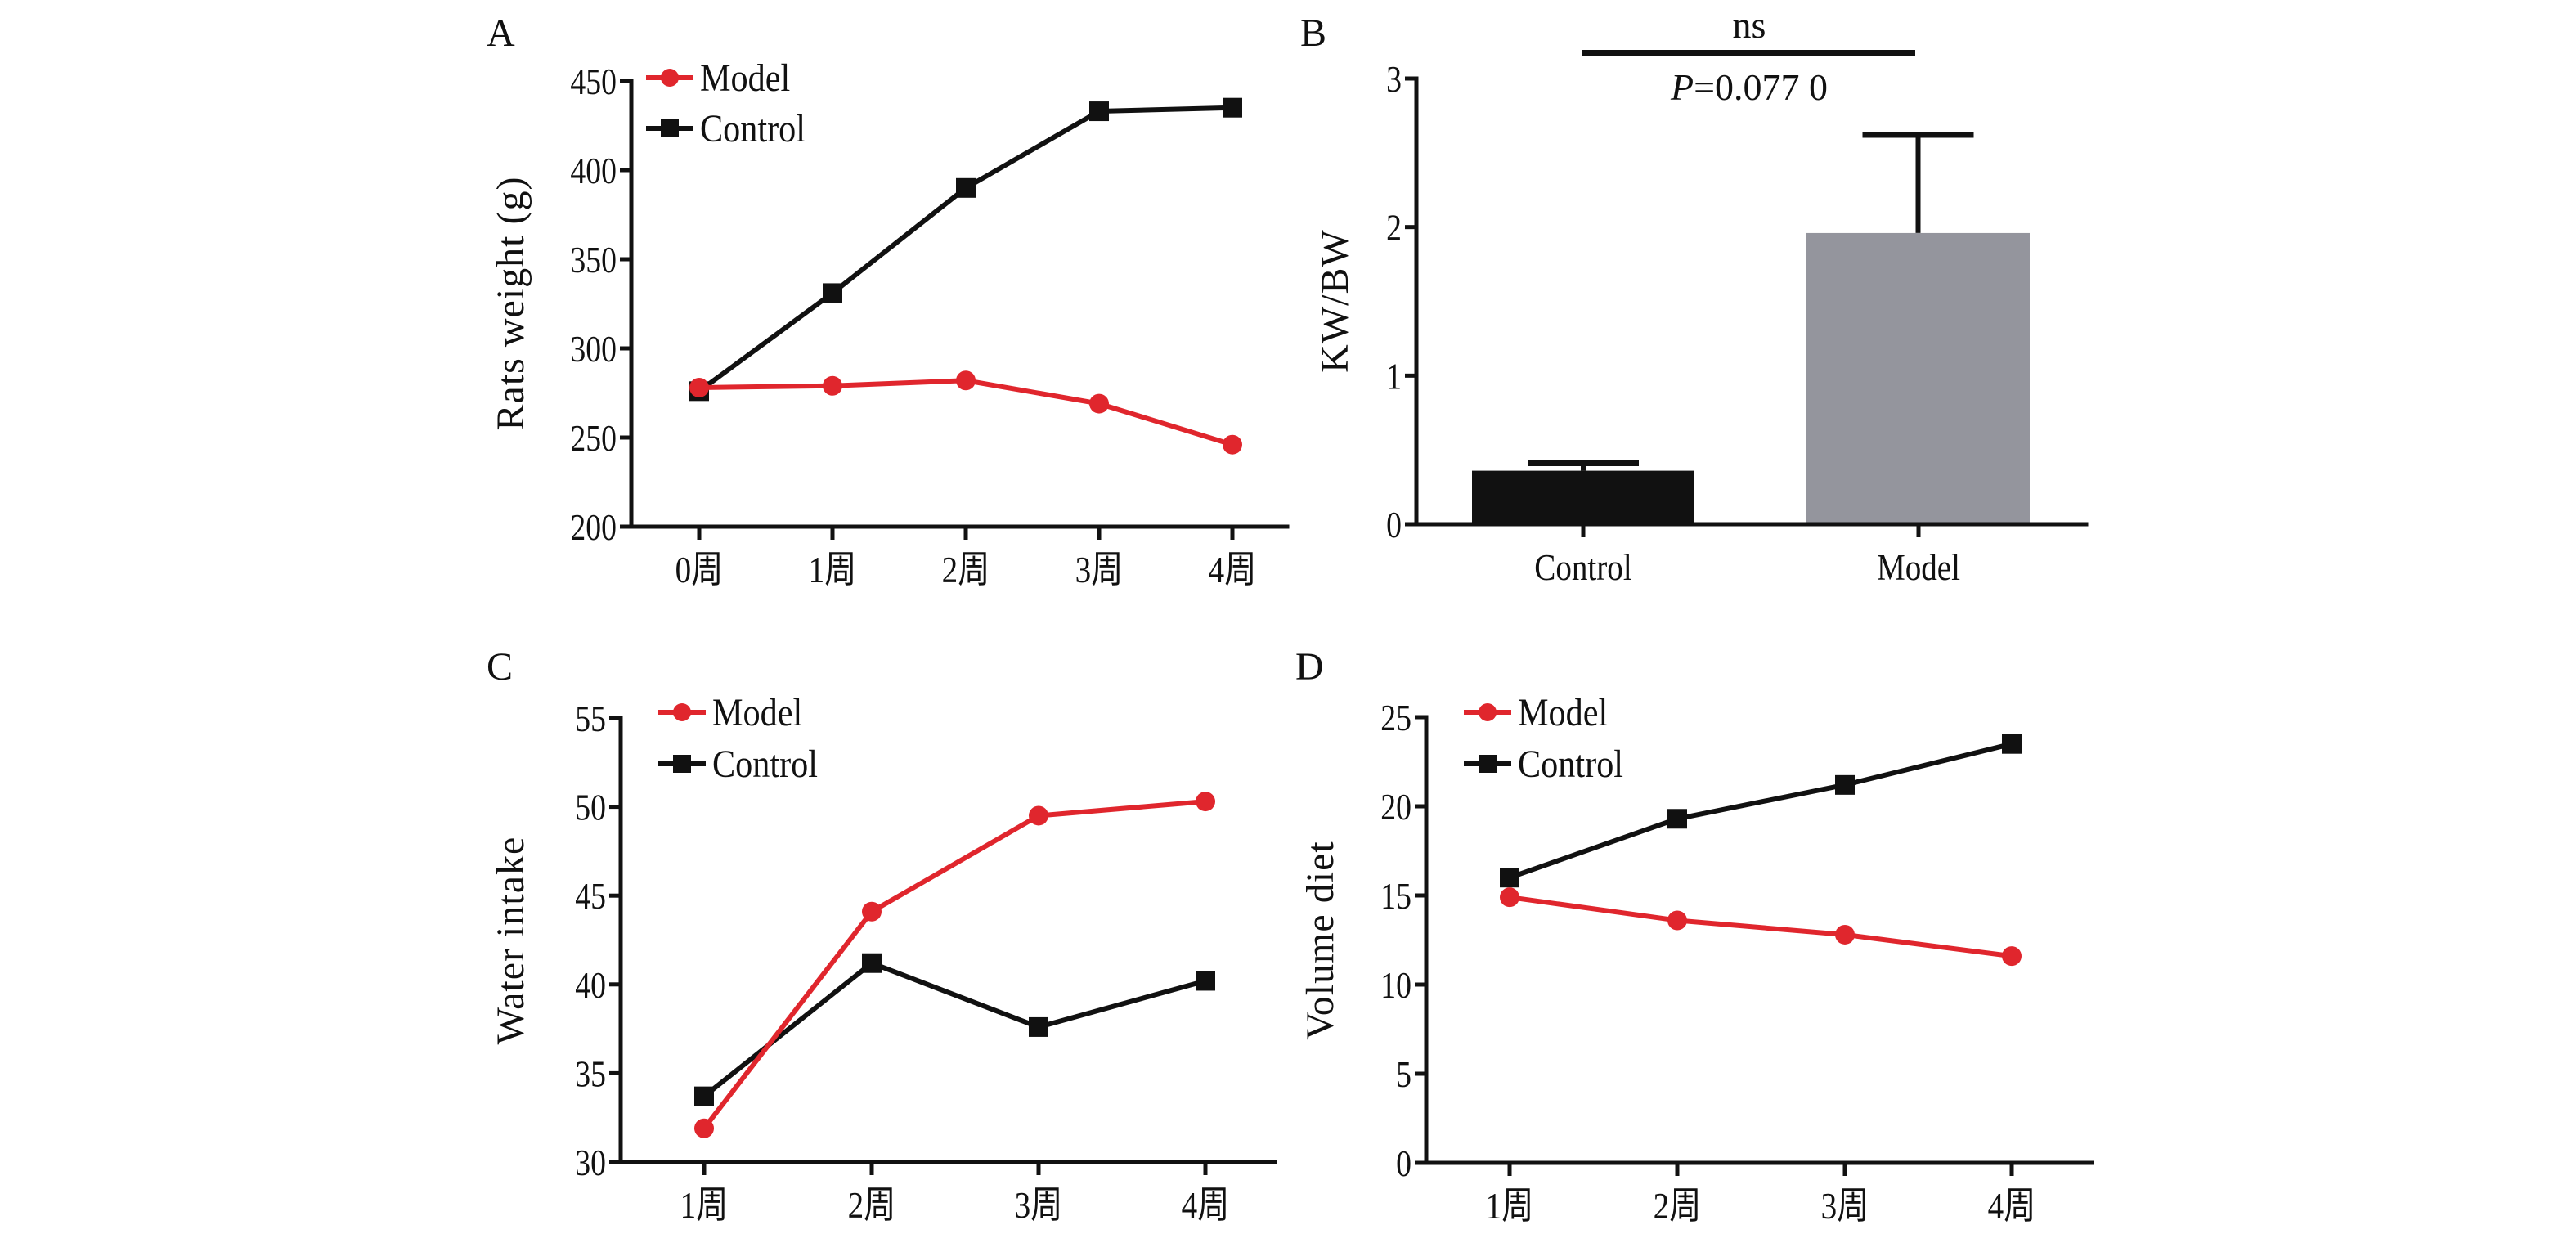 The width and height of the screenshot is (2576, 1234). I want to click on y-tick-label: 10, so click(1395, 986).